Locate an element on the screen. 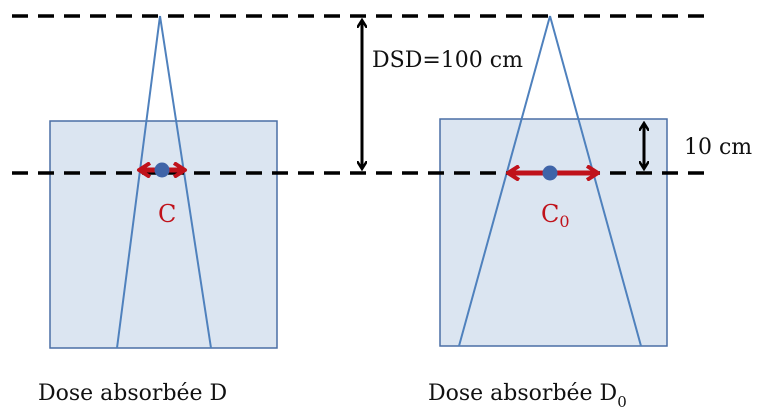 The width and height of the screenshot is (768, 414). point-c0-label-base: C is located at coordinates (550, 214).